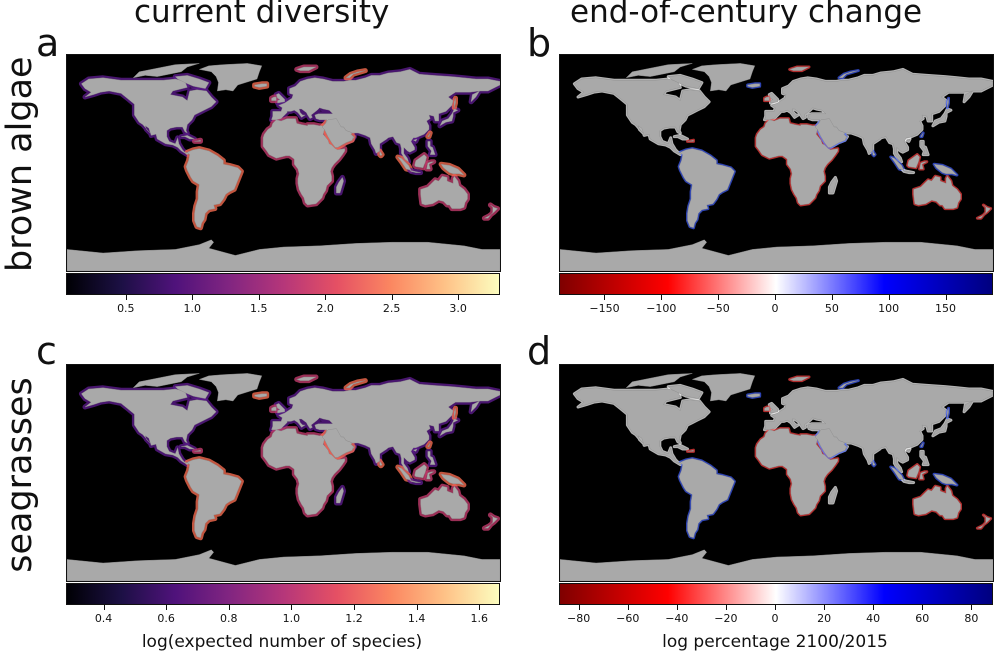  I want to click on colorbar-tick-label: 1.0, so click(291, 618).